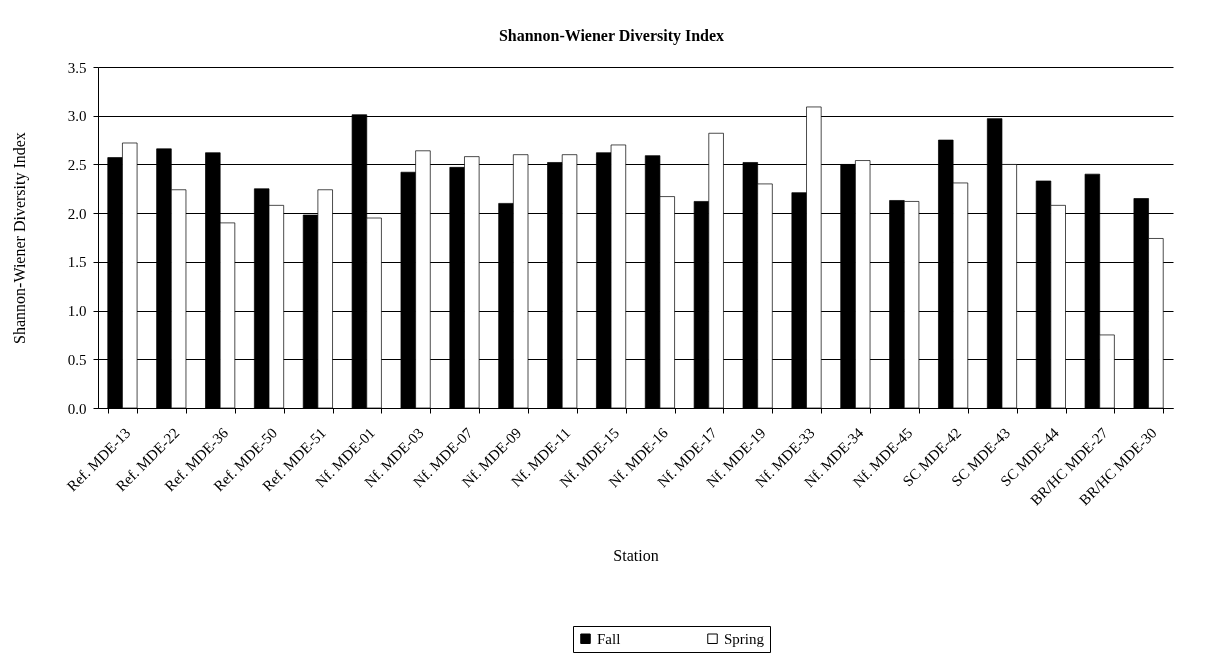  Describe the element at coordinates (77, 213) in the screenshot. I see `y-tick-label: 2.0` at that location.